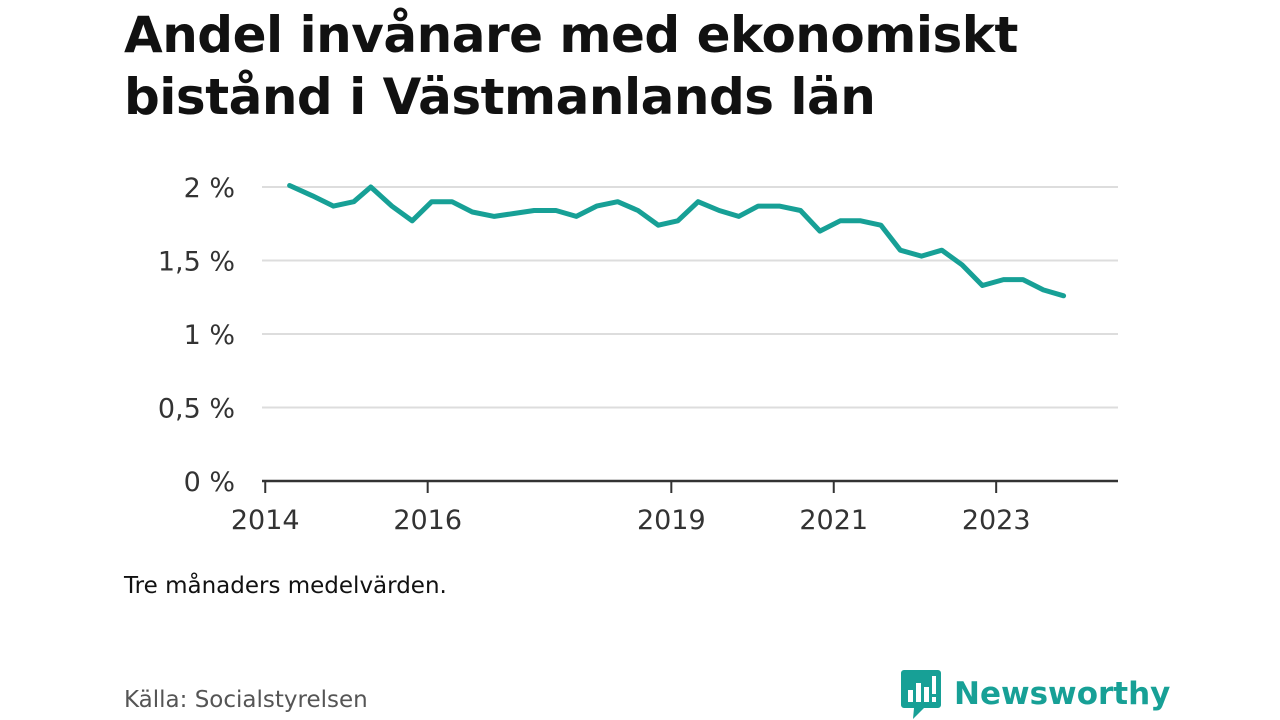  What do you see at coordinates (209, 188) in the screenshot?
I see `y-tick-label: 2 %` at bounding box center [209, 188].